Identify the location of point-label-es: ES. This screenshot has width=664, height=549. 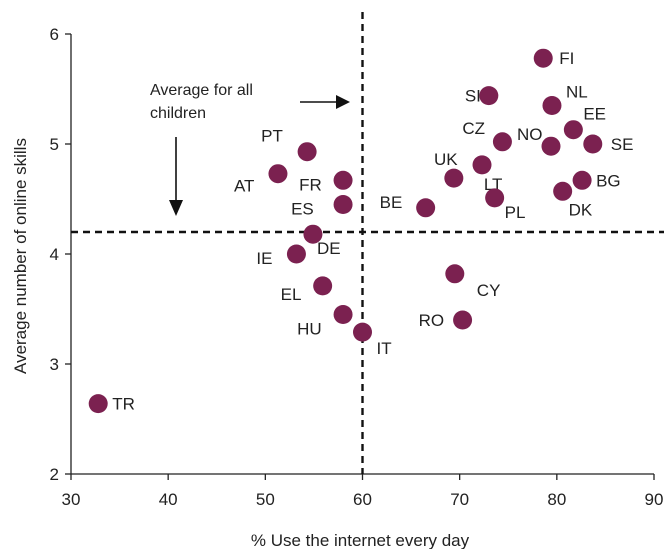
(302, 209).